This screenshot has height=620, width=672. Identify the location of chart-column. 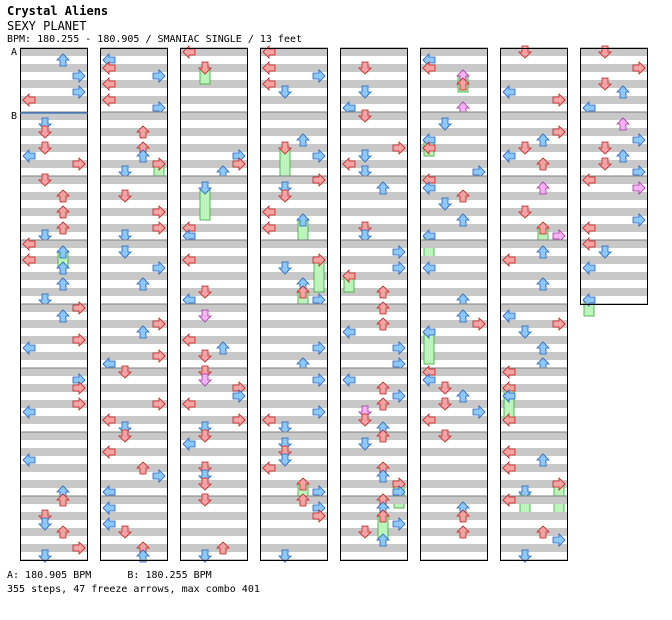
(54, 305).